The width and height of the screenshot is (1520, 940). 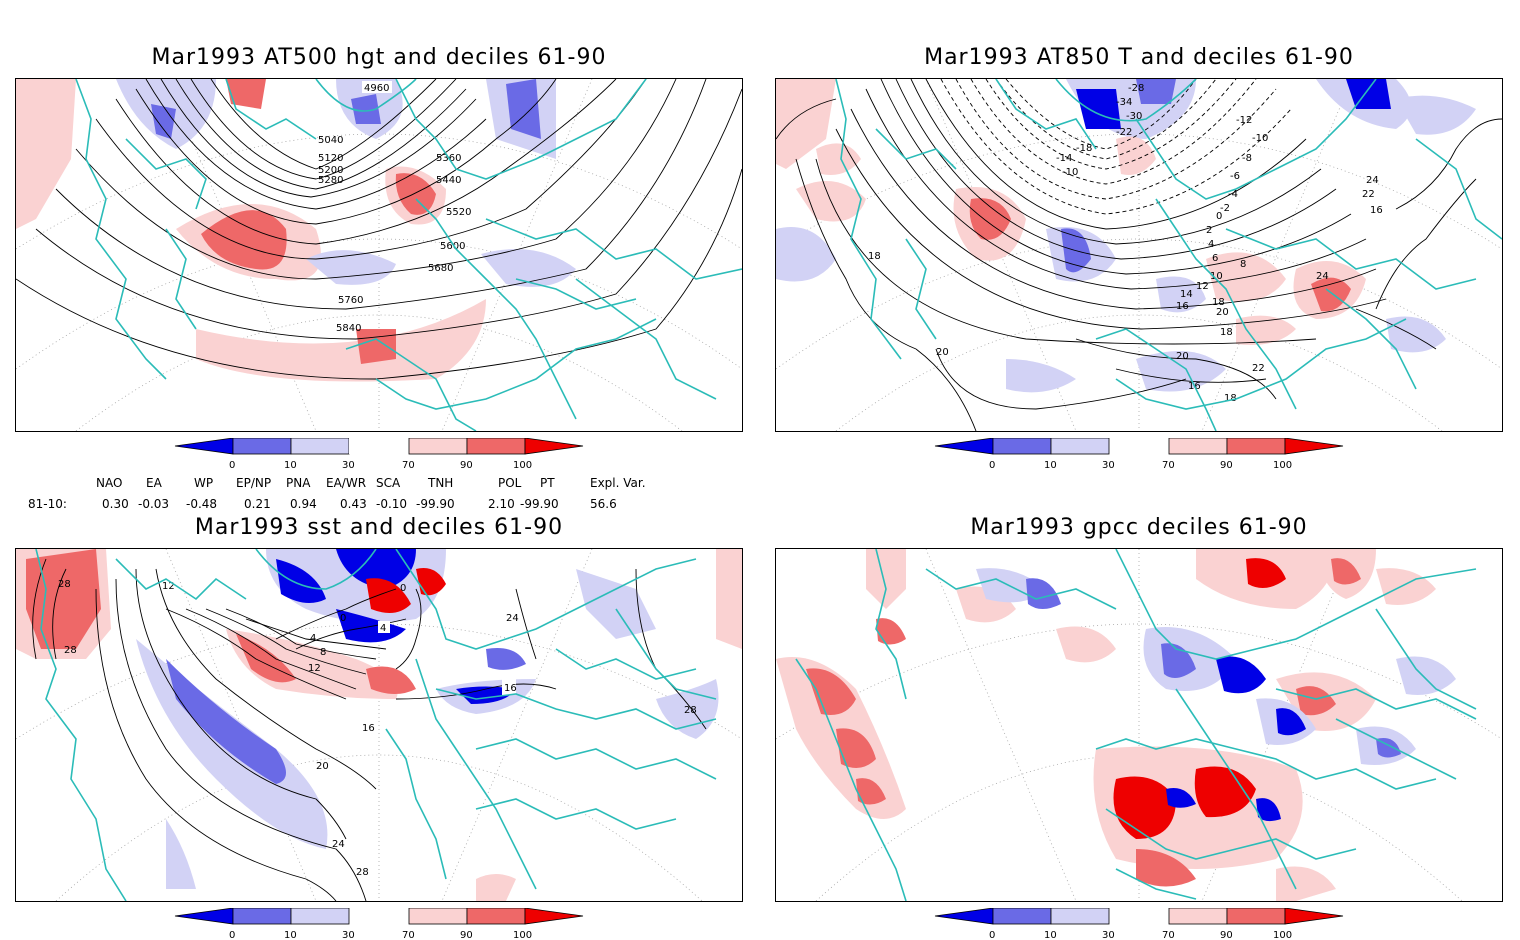 What do you see at coordinates (202, 504) in the screenshot?
I see `index-value-wp: -0.48` at bounding box center [202, 504].